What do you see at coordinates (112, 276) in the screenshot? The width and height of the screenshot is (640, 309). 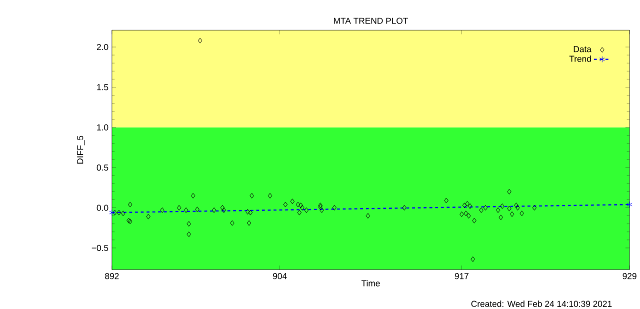 I see `x-tick-label: 892` at bounding box center [112, 276].